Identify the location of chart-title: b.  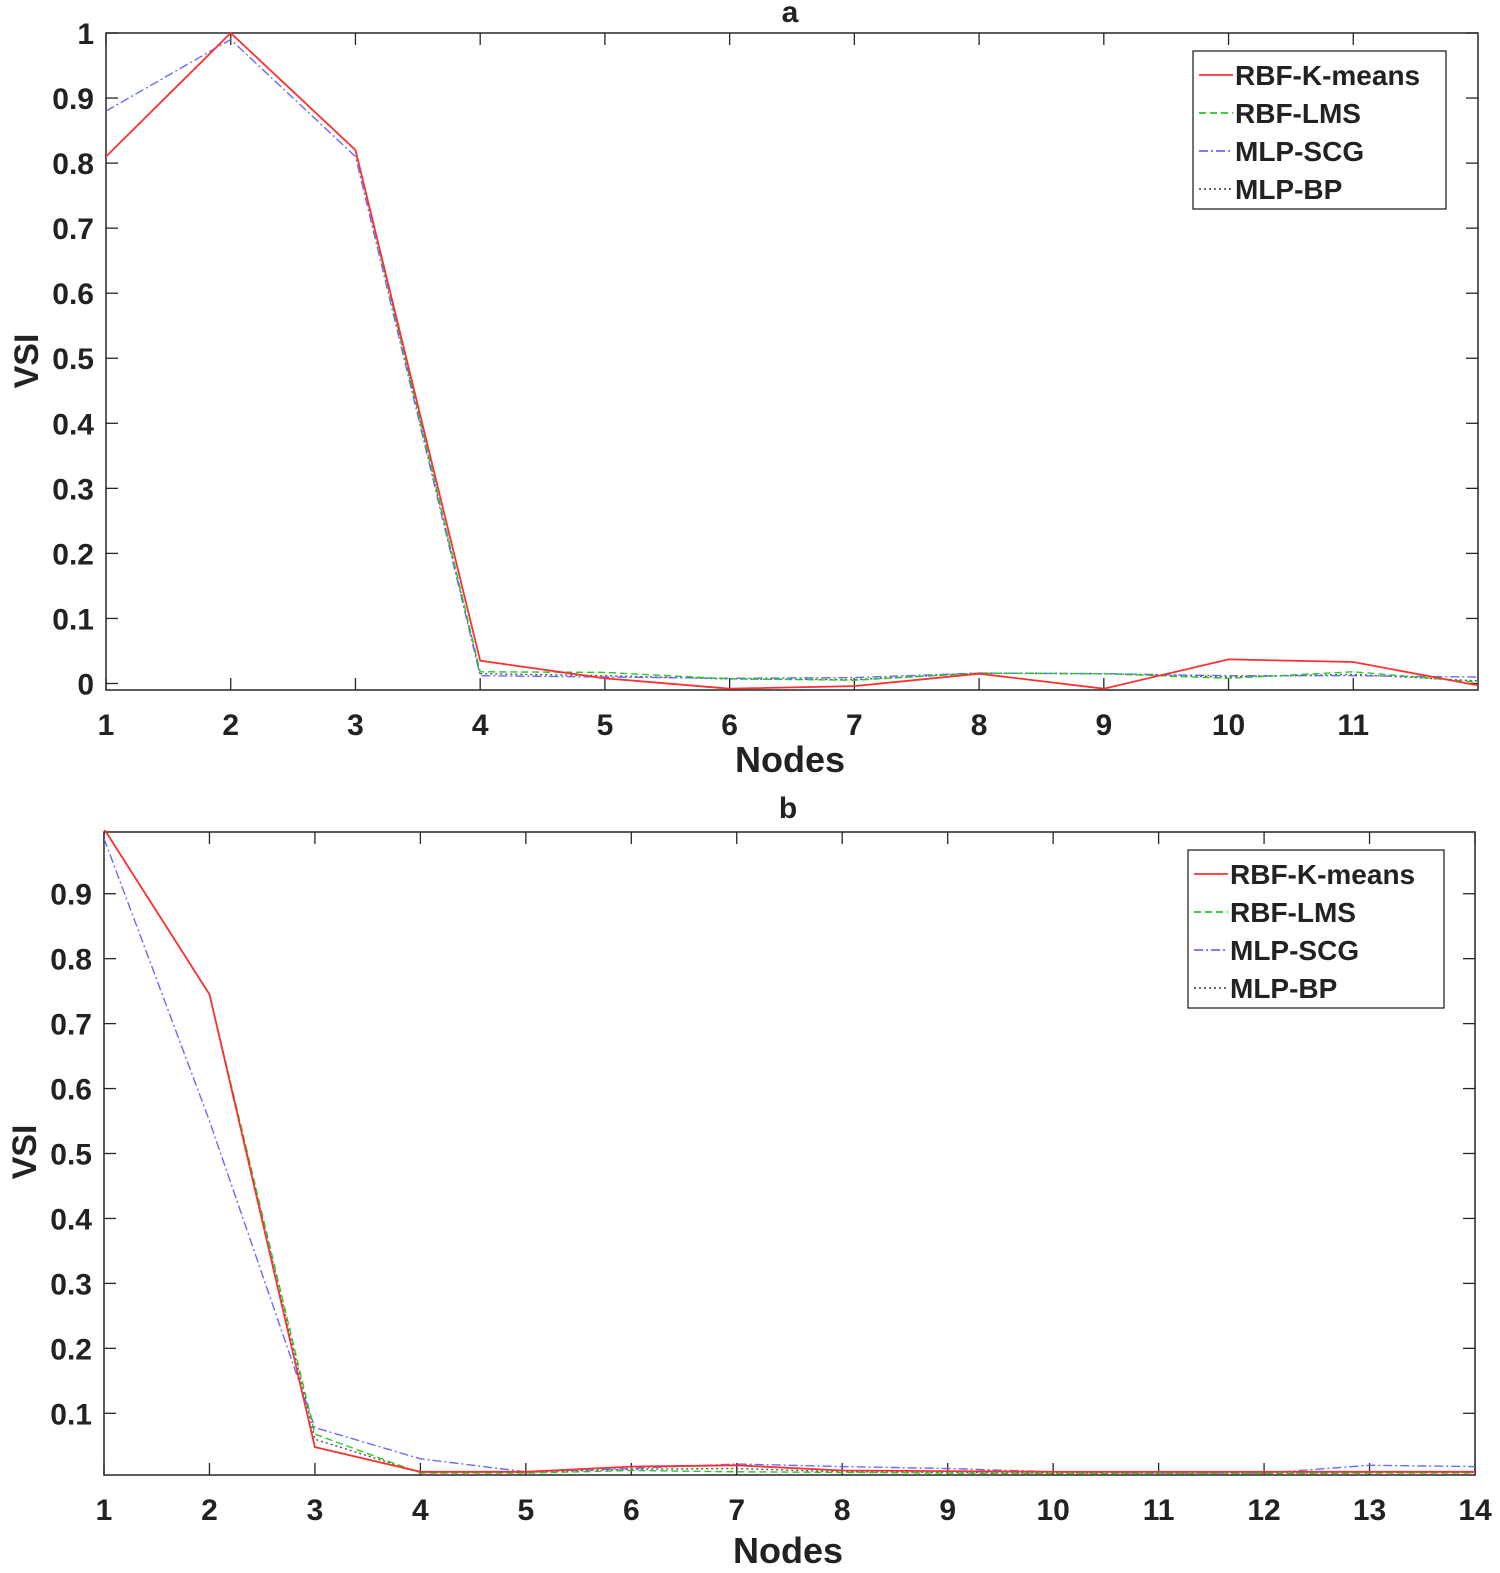
(788, 810).